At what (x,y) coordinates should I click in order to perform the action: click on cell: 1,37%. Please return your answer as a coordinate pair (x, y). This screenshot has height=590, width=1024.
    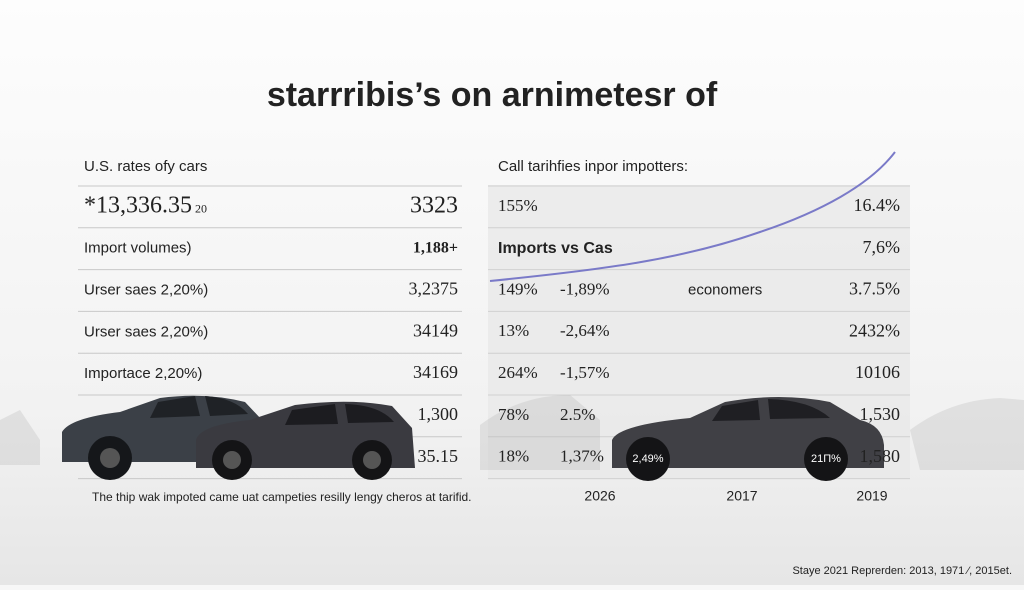
    Looking at the image, I should click on (582, 456).